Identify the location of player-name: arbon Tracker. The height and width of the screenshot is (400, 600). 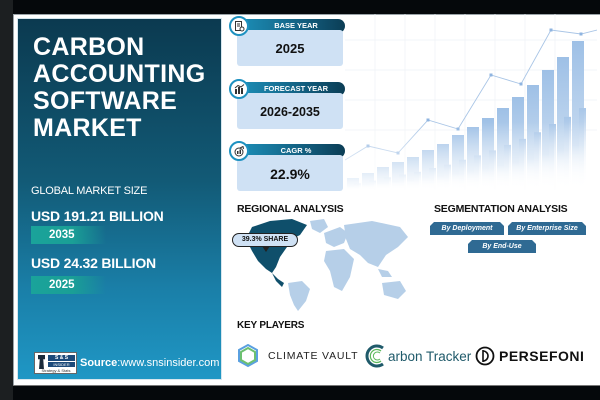
(430, 356).